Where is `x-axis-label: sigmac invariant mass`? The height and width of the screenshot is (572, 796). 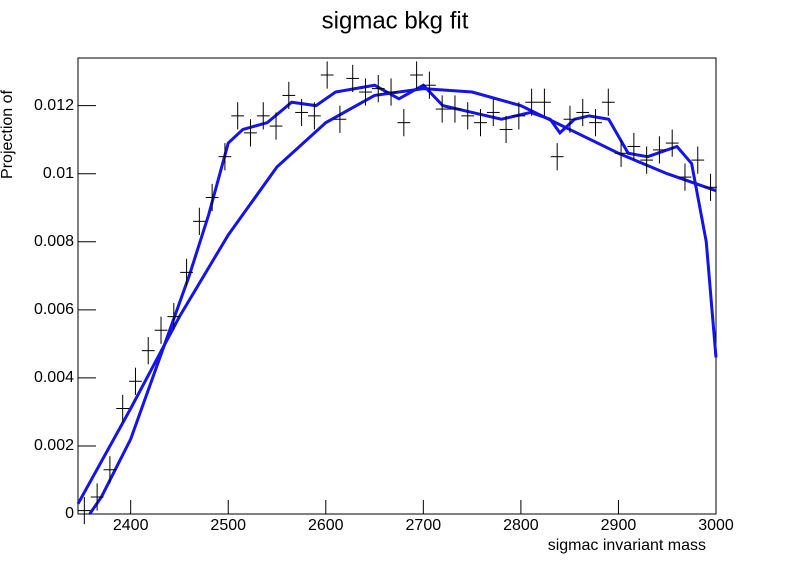 x-axis-label: sigmac invariant mass is located at coordinates (627, 545).